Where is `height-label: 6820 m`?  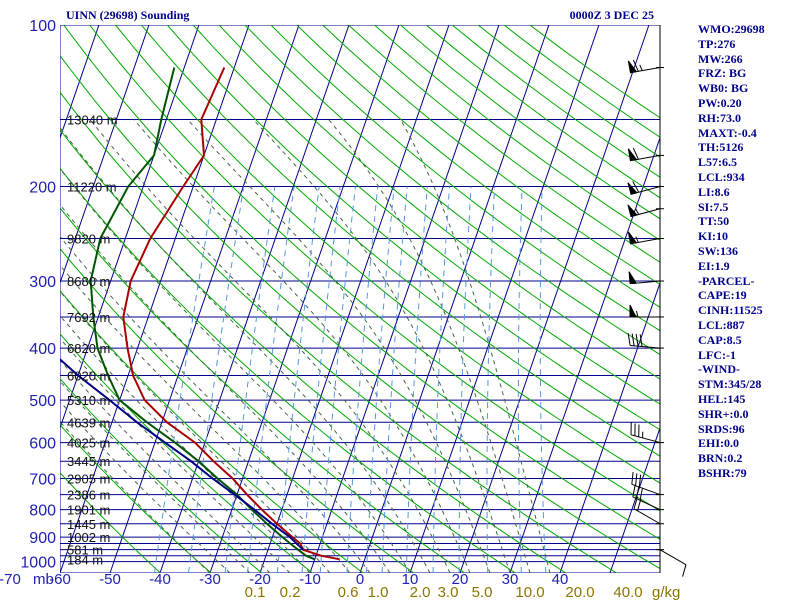
height-label: 6820 m is located at coordinates (88, 348).